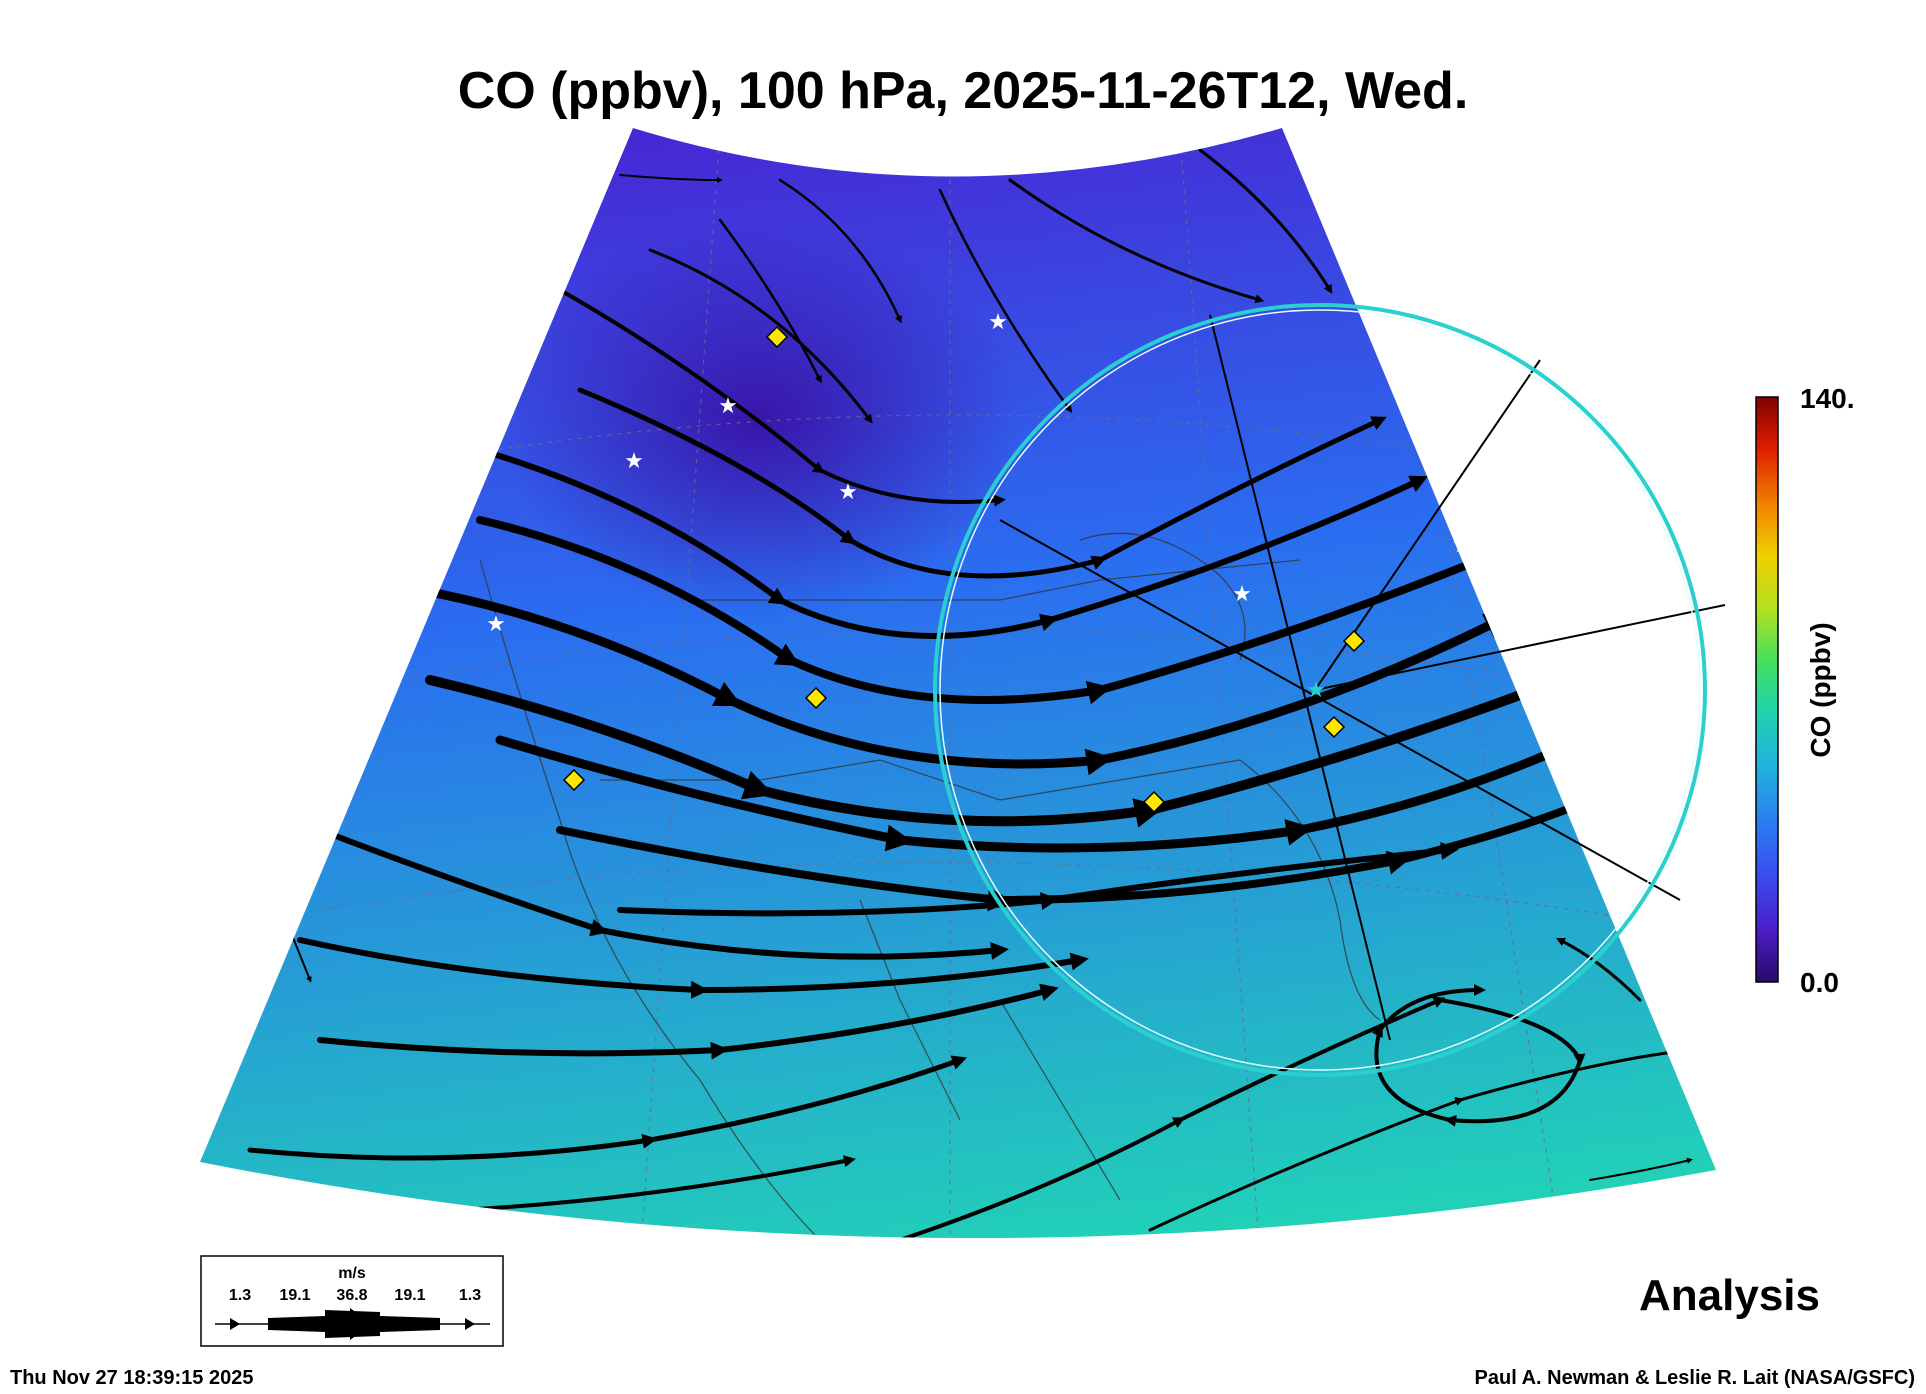  What do you see at coordinates (1767, 689) in the screenshot?
I see `colorbar-scale` at bounding box center [1767, 689].